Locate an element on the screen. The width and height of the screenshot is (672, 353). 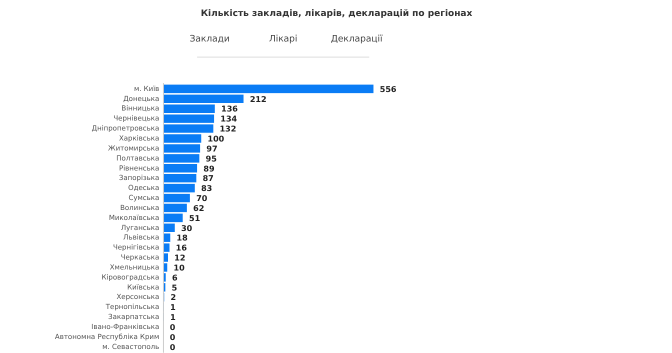
data-label: 2 is located at coordinates (173, 297).